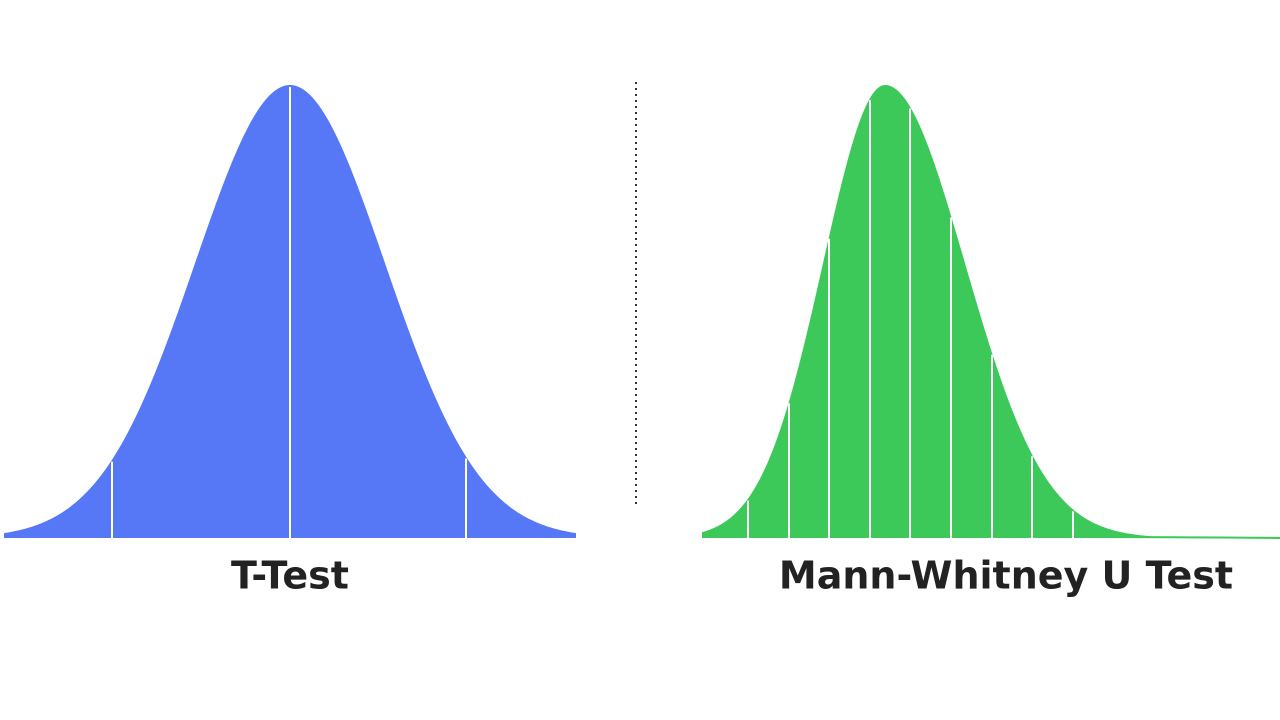 Image resolution: width=1280 pixels, height=720 pixels. I want to click on distribution-tail, so click(1189, 537).